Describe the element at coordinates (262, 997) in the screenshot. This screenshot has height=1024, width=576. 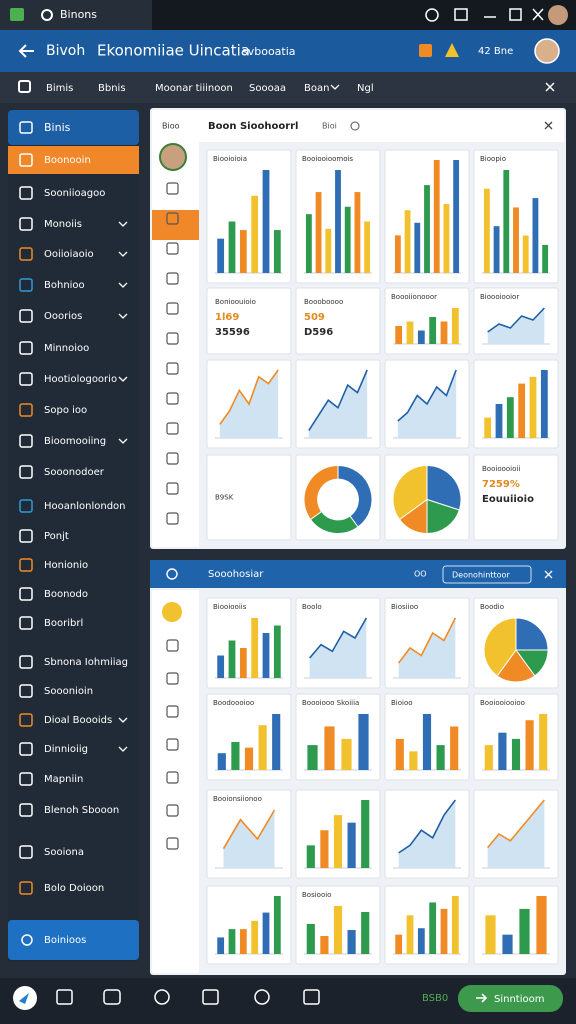
I see `clock-icon` at that location.